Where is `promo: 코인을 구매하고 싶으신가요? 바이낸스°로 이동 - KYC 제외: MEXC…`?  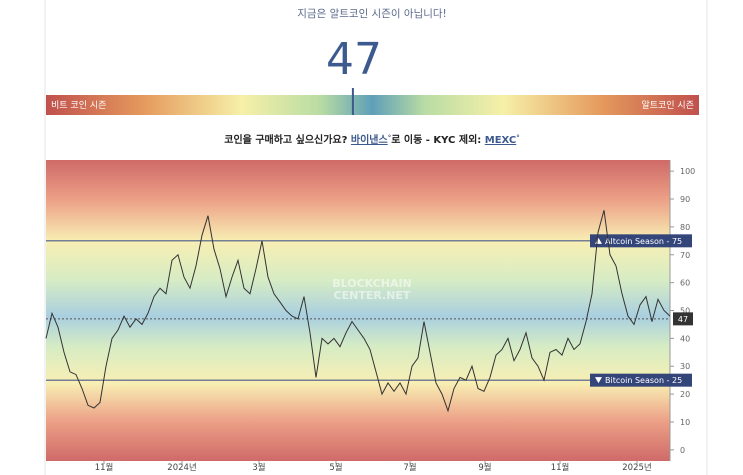
promo: 코인을 구매하고 싶으신가요? 바이낸스°로 이동 - KYC 제외: MEXC… is located at coordinates (372, 139).